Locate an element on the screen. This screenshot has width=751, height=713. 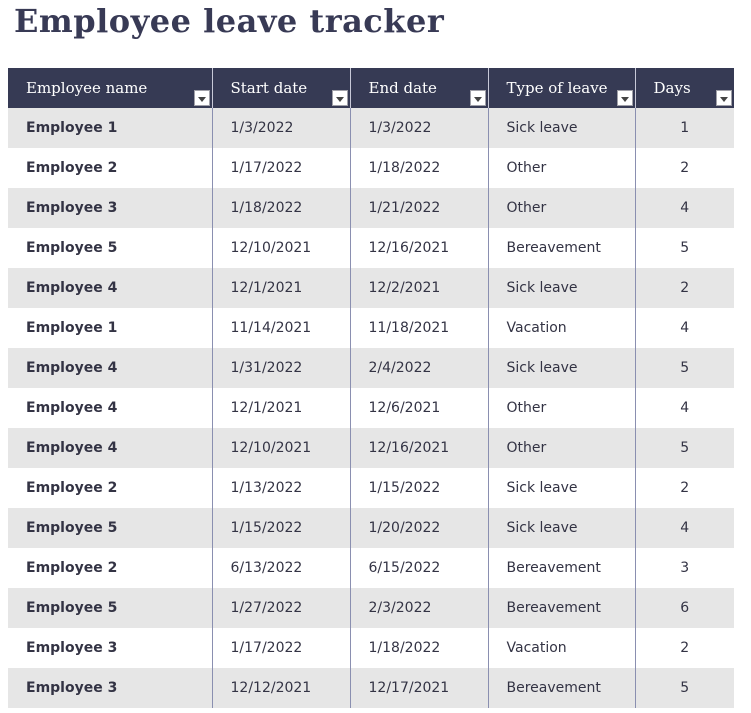
start-date-cell: 11/14/2021 is located at coordinates (281, 328).